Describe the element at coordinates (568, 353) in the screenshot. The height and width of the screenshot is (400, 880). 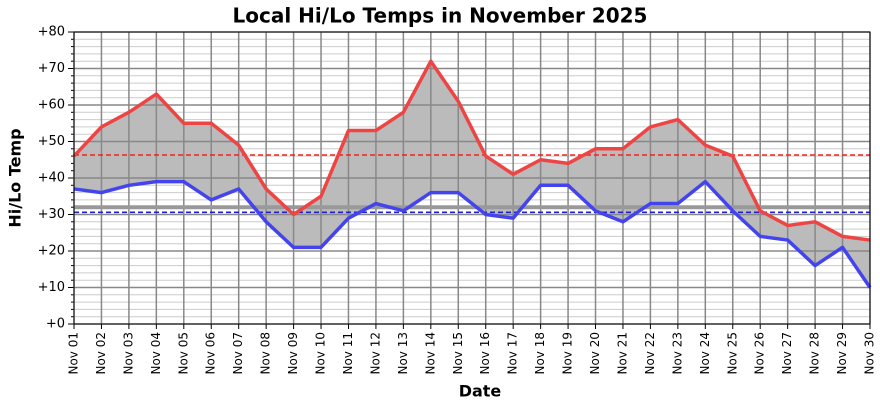
I see `x-tick-label: Nov 19` at that location.